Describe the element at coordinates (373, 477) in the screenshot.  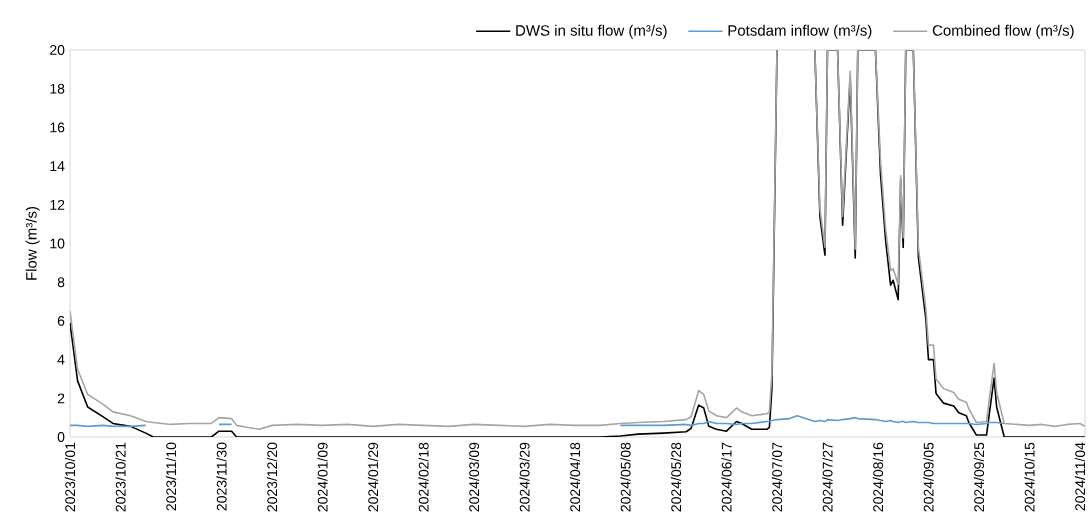
I see `x-tick-label: 2024/01/29` at that location.